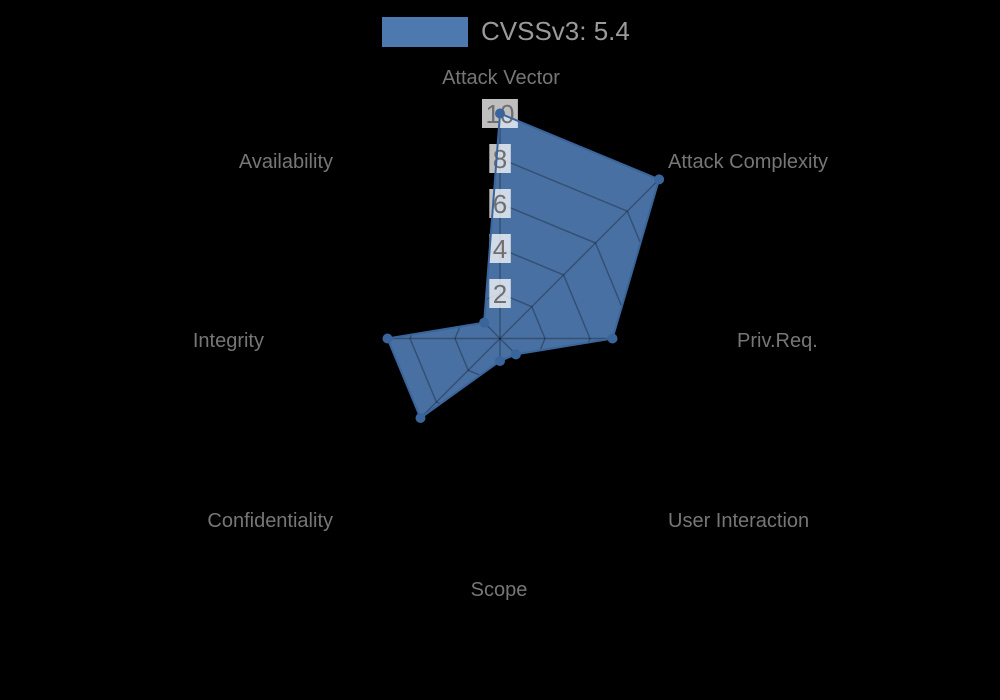  What do you see at coordinates (555, 31) in the screenshot?
I see `legend-label: CVSSv3: 5.4` at bounding box center [555, 31].